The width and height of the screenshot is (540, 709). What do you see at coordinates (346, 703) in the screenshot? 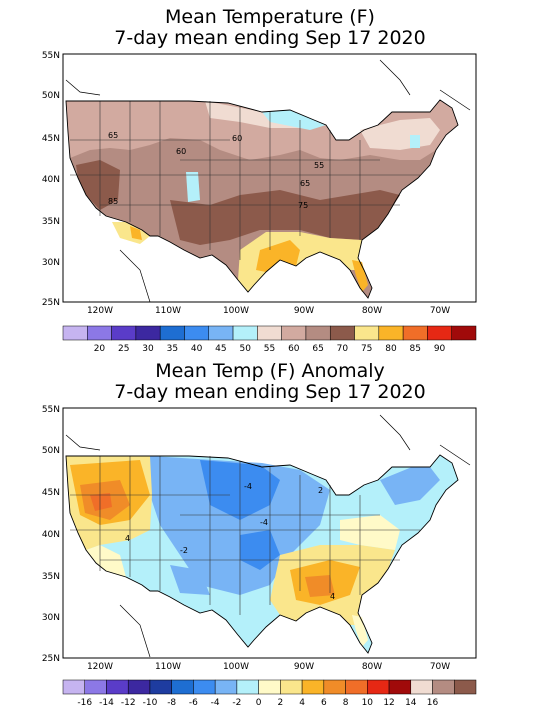
I see `colorbar-label: 8` at bounding box center [346, 703].